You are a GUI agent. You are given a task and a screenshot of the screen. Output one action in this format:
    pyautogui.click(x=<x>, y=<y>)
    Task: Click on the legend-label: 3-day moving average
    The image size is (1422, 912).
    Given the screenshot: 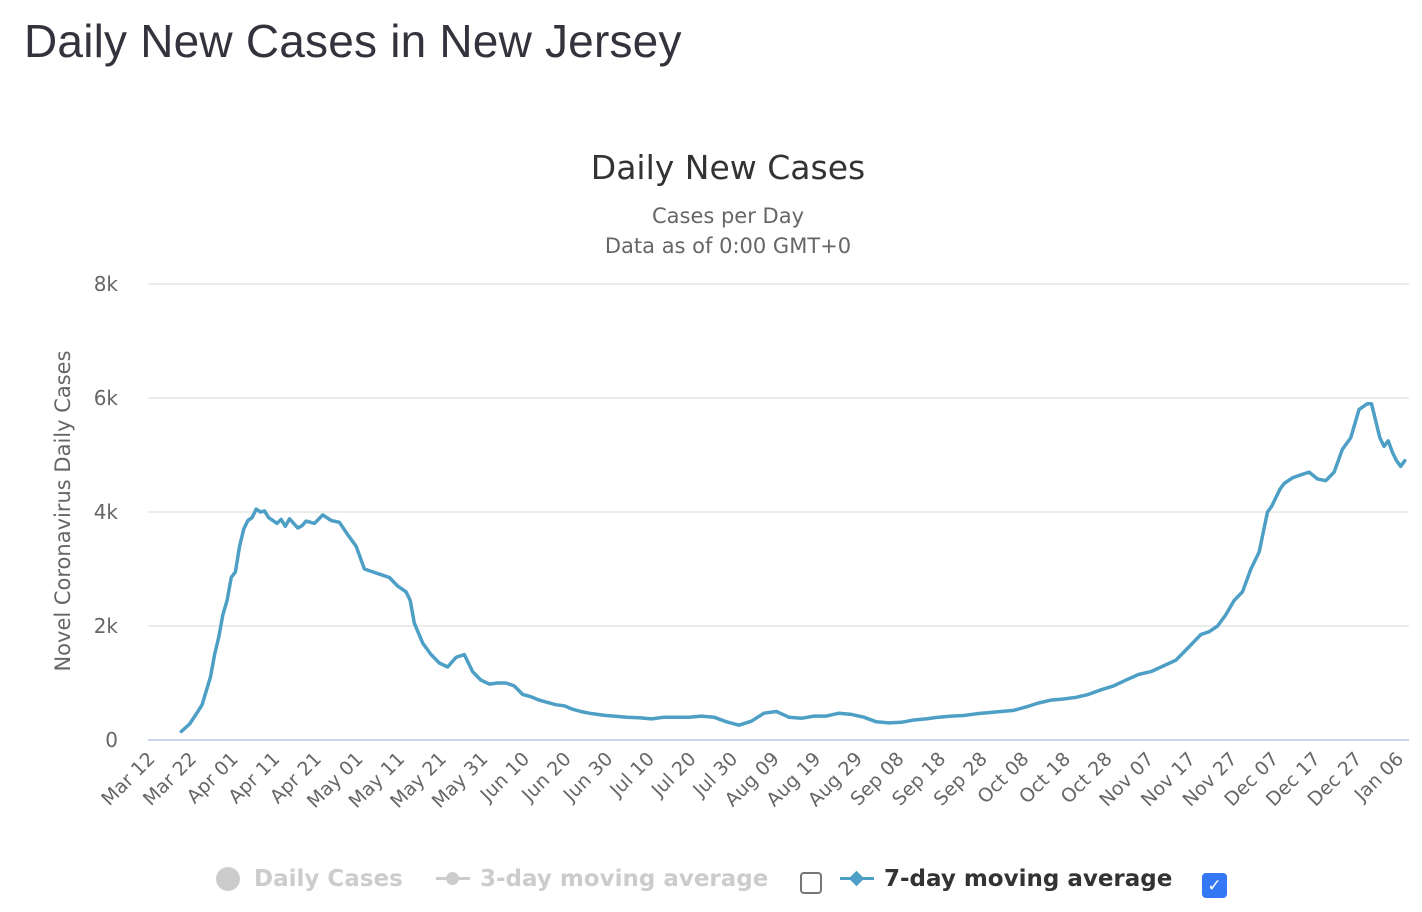 What is the action you would take?
    pyautogui.click(x=624, y=879)
    